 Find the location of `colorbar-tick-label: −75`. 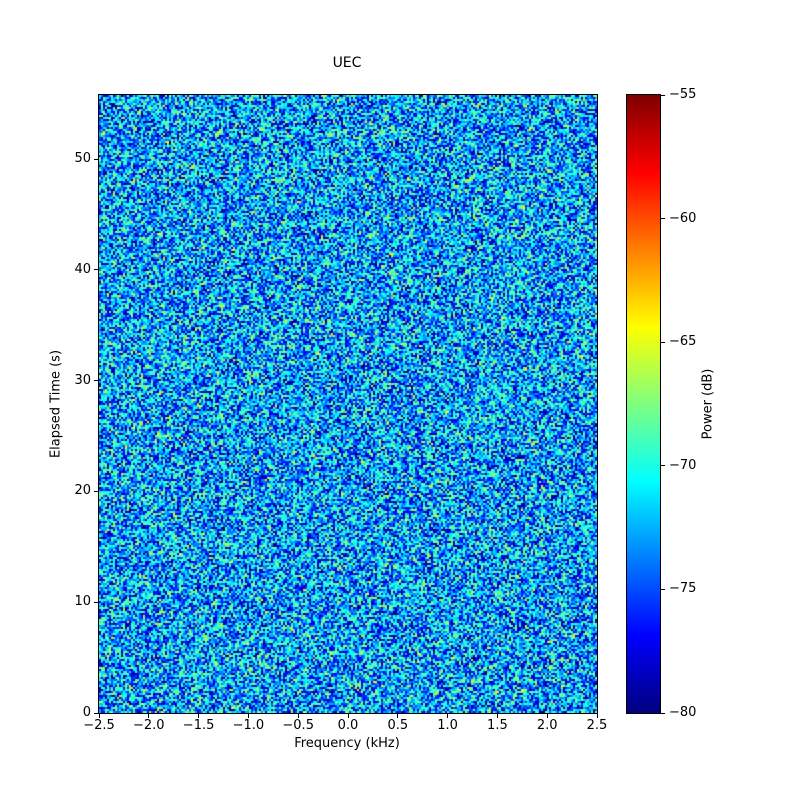

colorbar-tick-label: −75 is located at coordinates (683, 589).